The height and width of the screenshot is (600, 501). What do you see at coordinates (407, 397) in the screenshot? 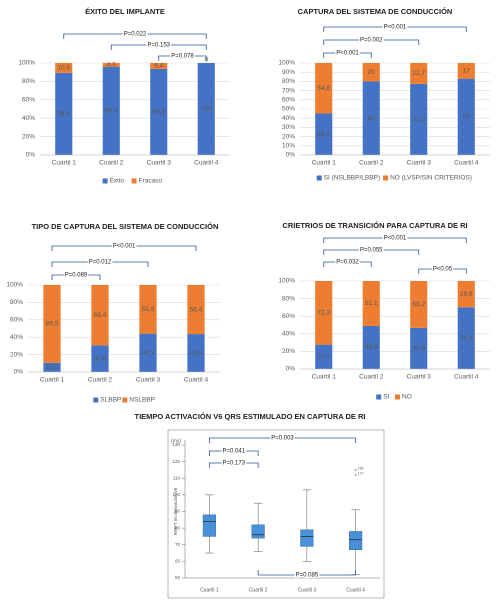
I see `legend-label: NO` at bounding box center [407, 397].